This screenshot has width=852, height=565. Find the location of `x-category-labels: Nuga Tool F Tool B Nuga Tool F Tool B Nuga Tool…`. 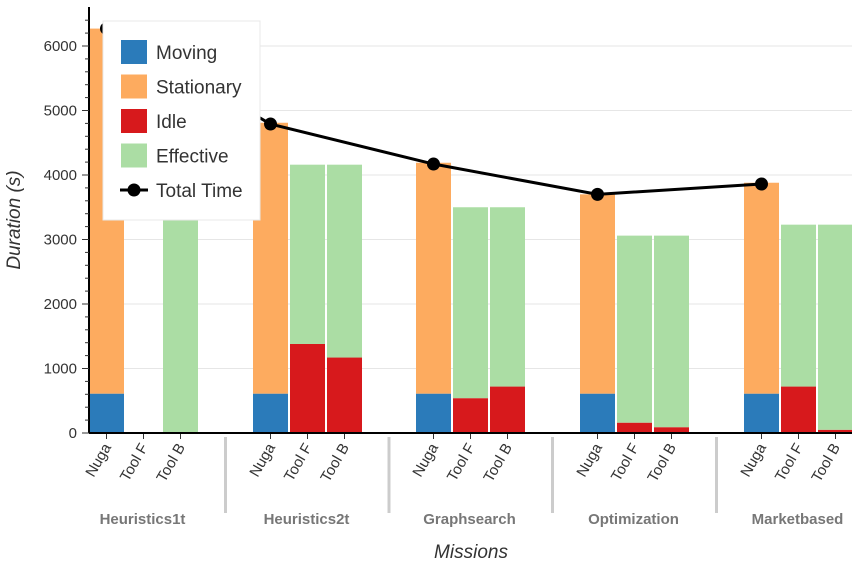

x-category-labels: Nuga Tool F Tool B Nuga Tool F Tool B Nuga Tool… is located at coordinates (463, 462).